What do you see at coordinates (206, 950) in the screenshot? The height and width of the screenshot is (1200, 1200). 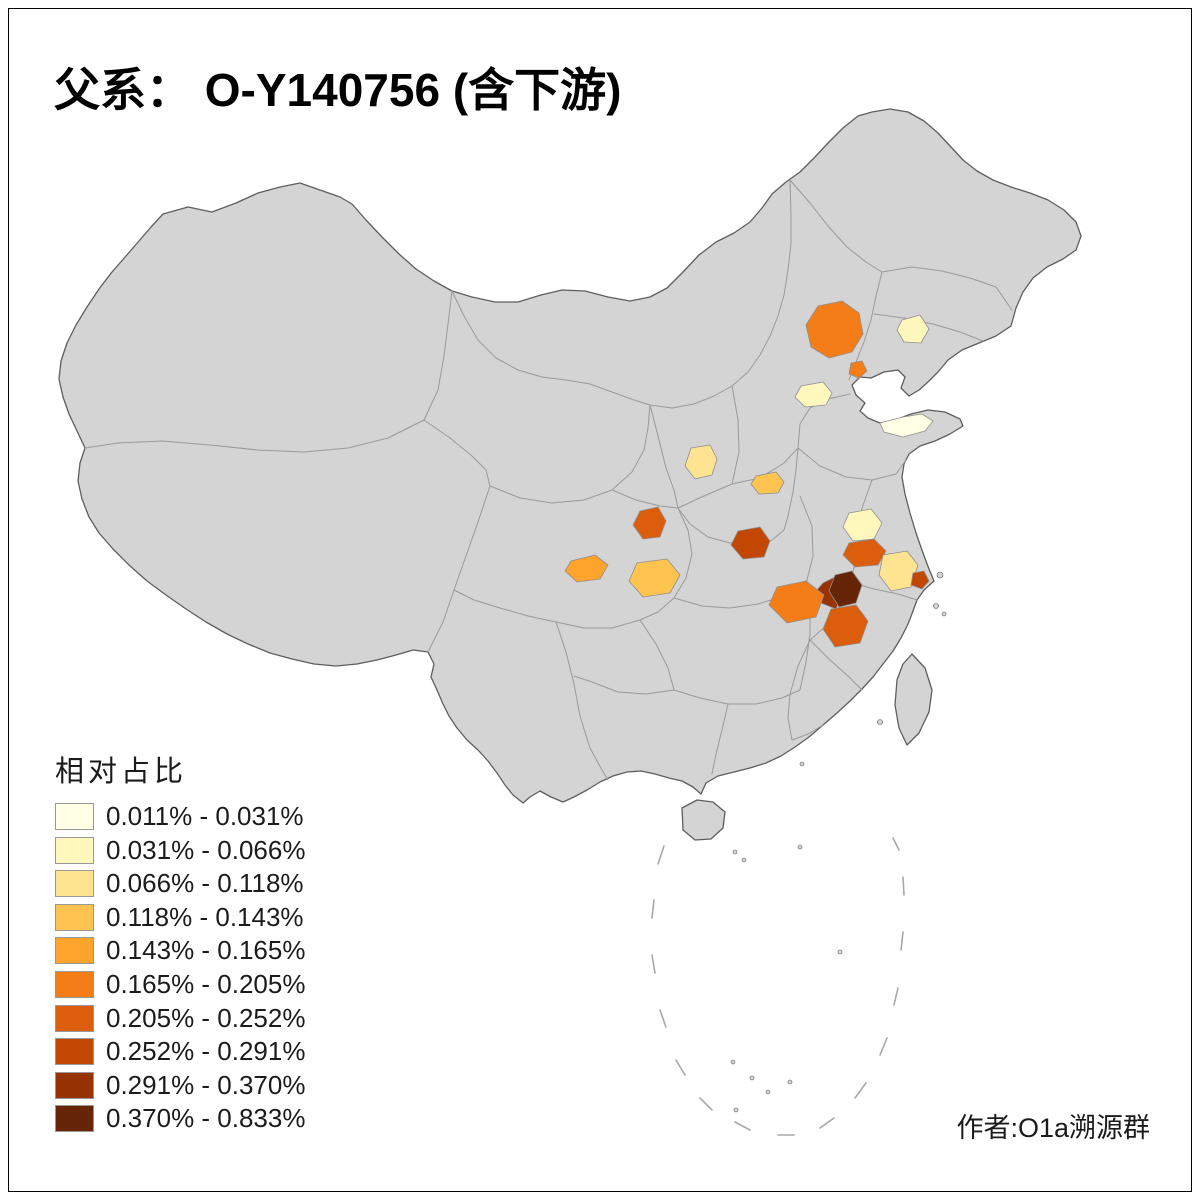 I see `legend-label: 0.143% - 0.165%` at bounding box center [206, 950].